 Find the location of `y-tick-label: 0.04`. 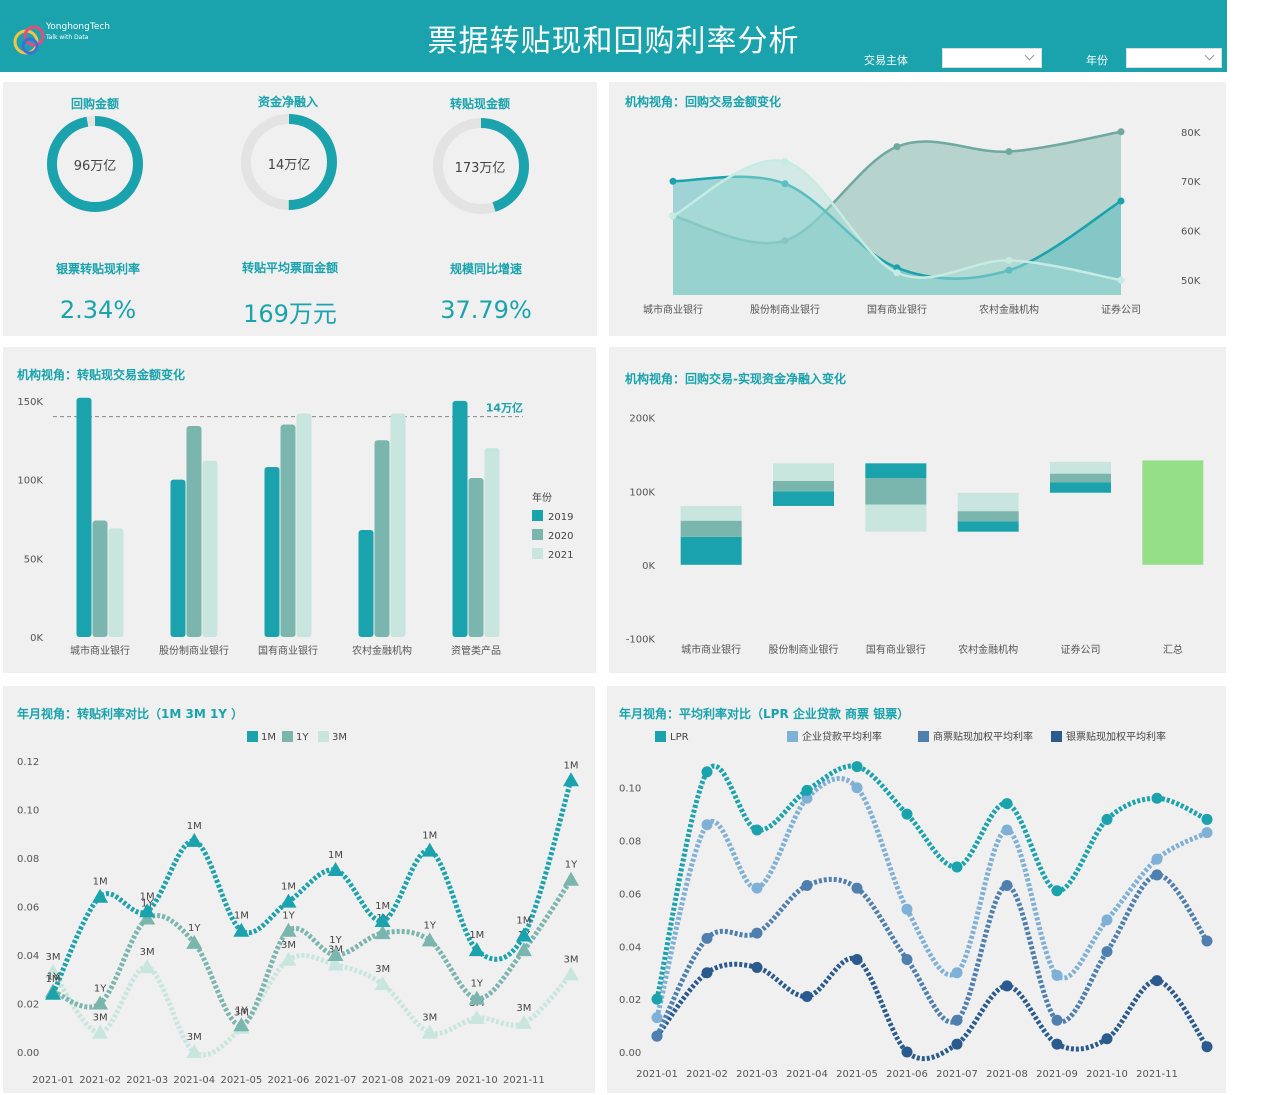

y-tick-label: 0.04 is located at coordinates (28, 956).